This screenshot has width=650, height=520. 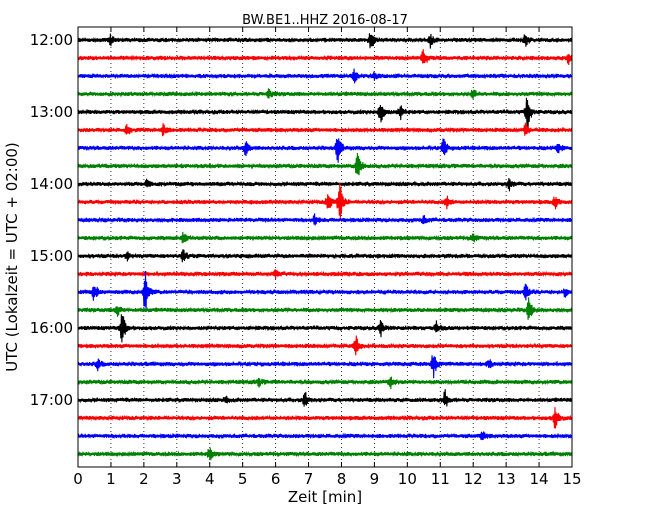 What do you see at coordinates (12, 257) in the screenshot?
I see `y-axis-label: UTC (Lokalzeit = UTC + 02:00)` at bounding box center [12, 257].